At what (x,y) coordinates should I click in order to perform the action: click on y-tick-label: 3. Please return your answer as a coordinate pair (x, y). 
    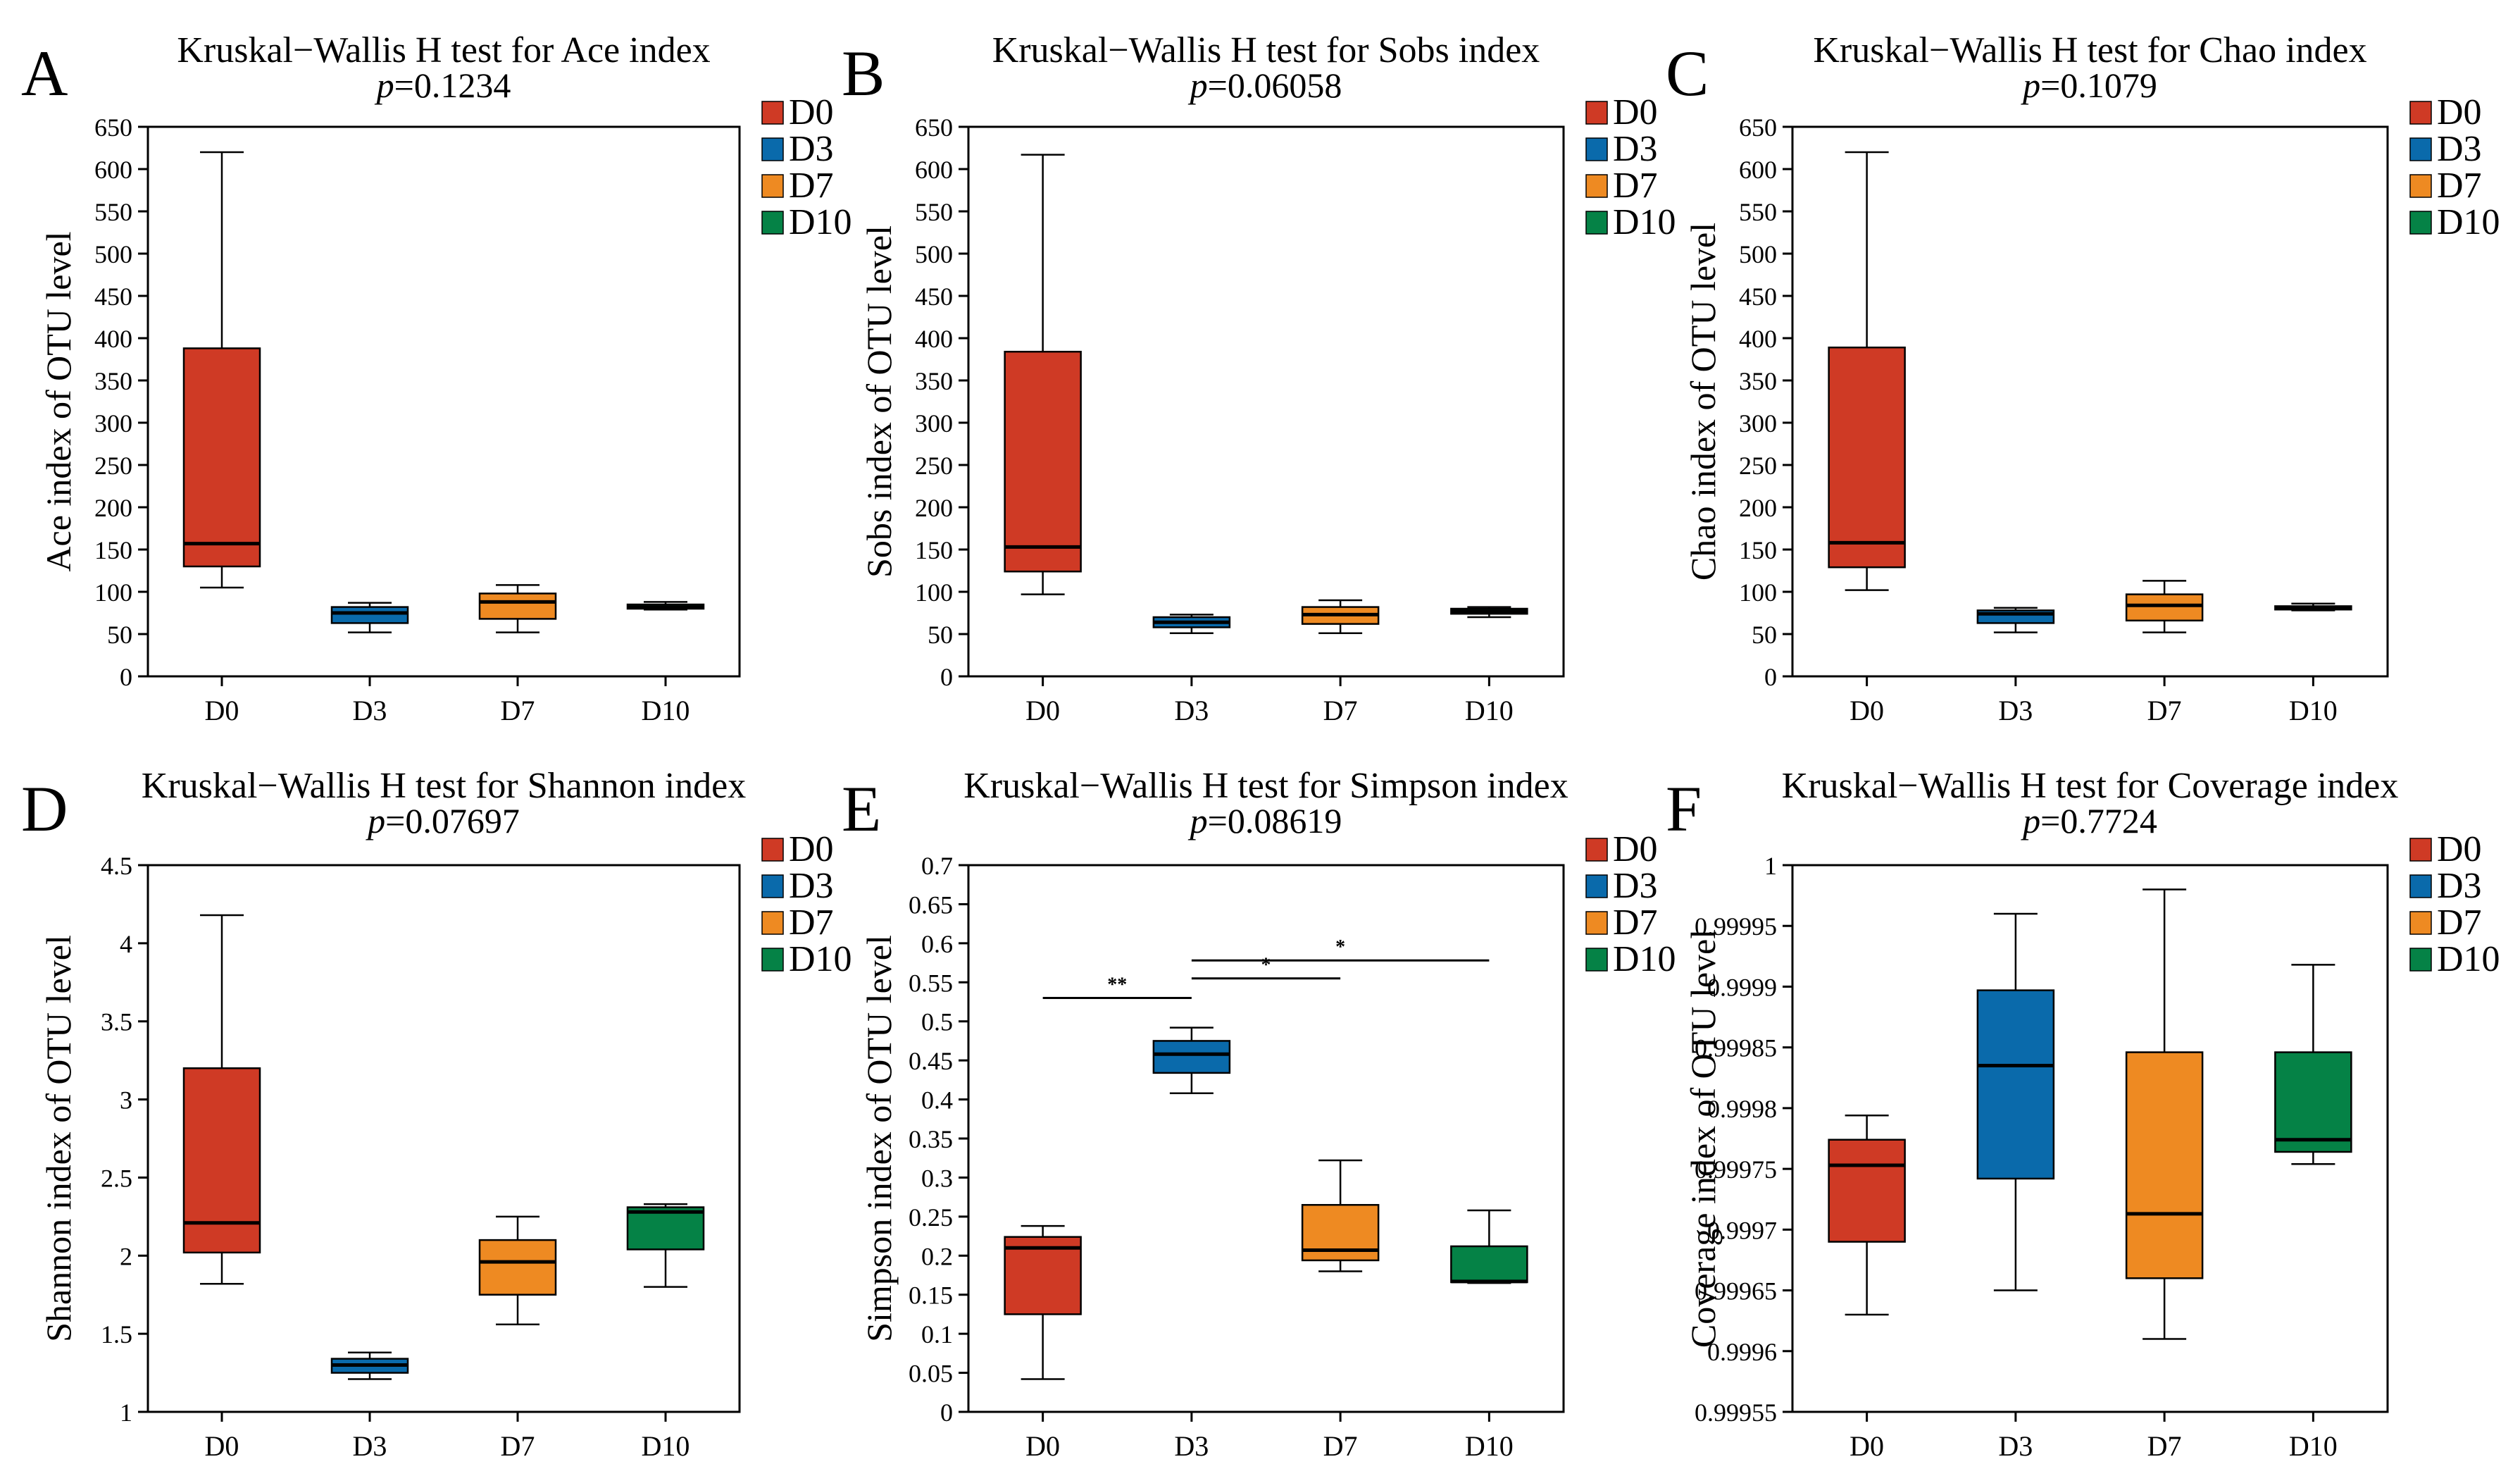
    Looking at the image, I should click on (126, 1100).